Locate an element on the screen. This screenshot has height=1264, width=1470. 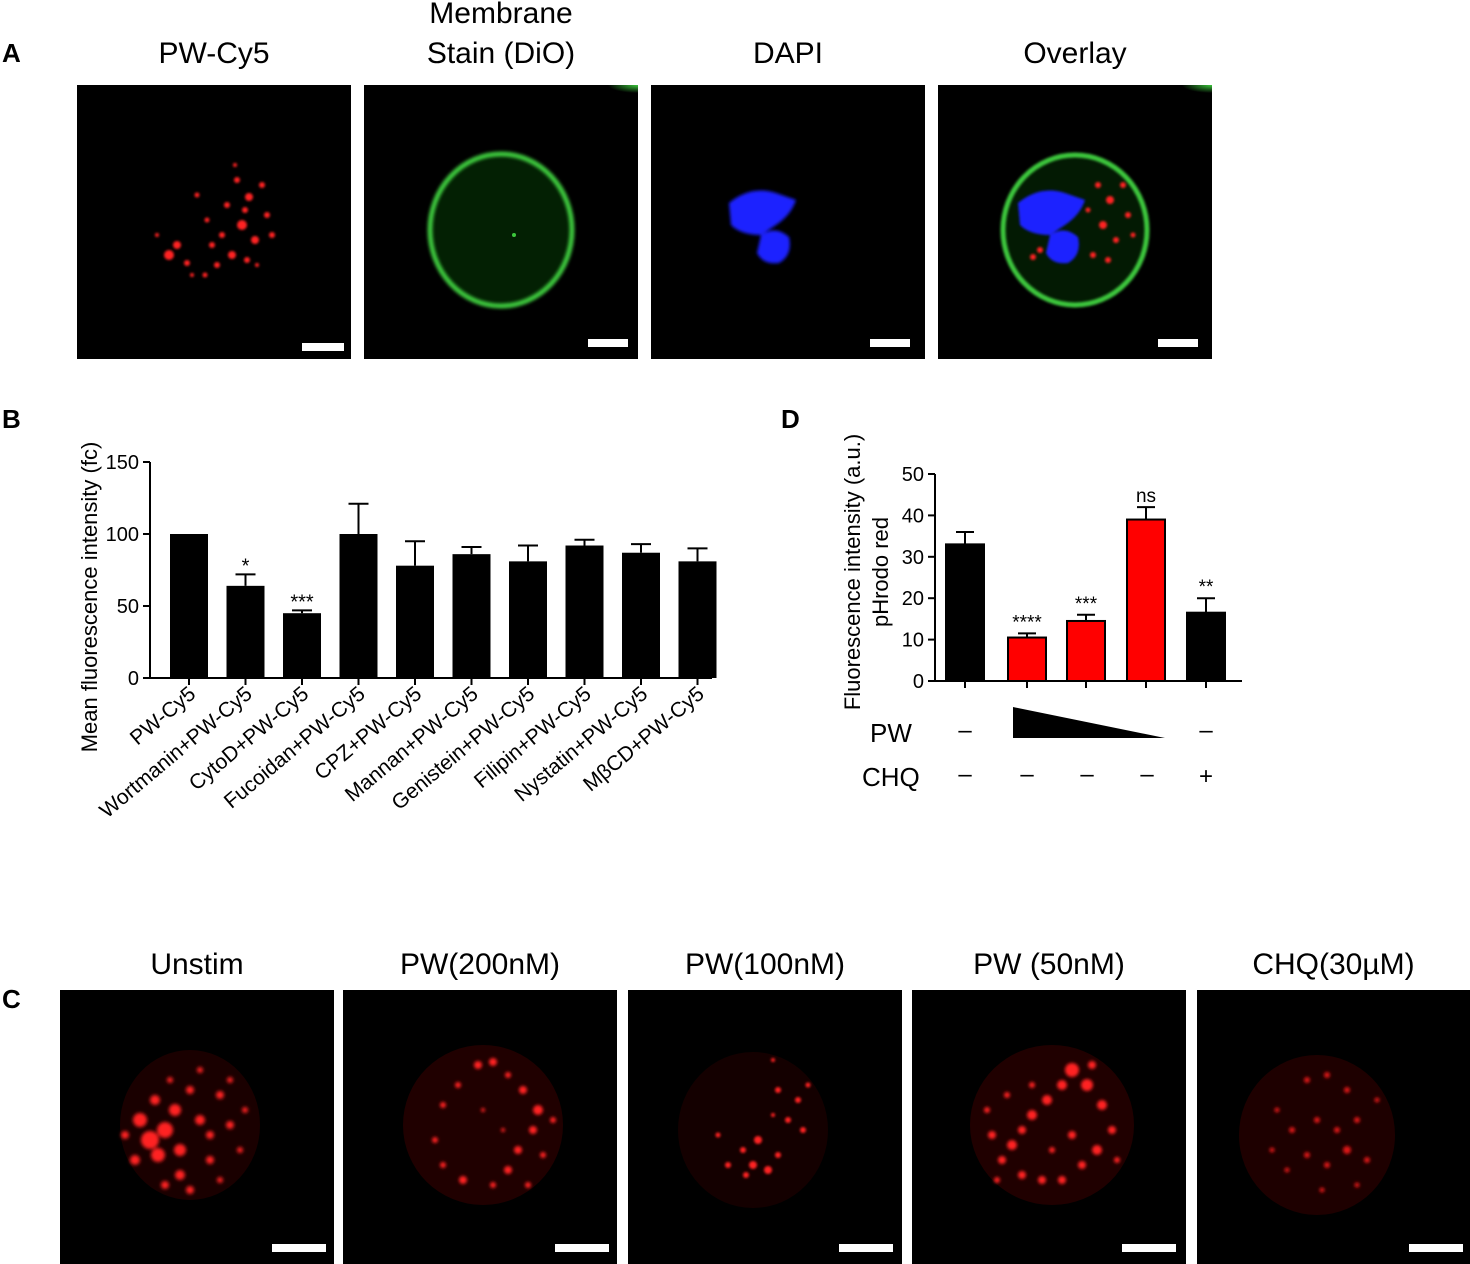
panel-letter-b: B is located at coordinates (11, 419).